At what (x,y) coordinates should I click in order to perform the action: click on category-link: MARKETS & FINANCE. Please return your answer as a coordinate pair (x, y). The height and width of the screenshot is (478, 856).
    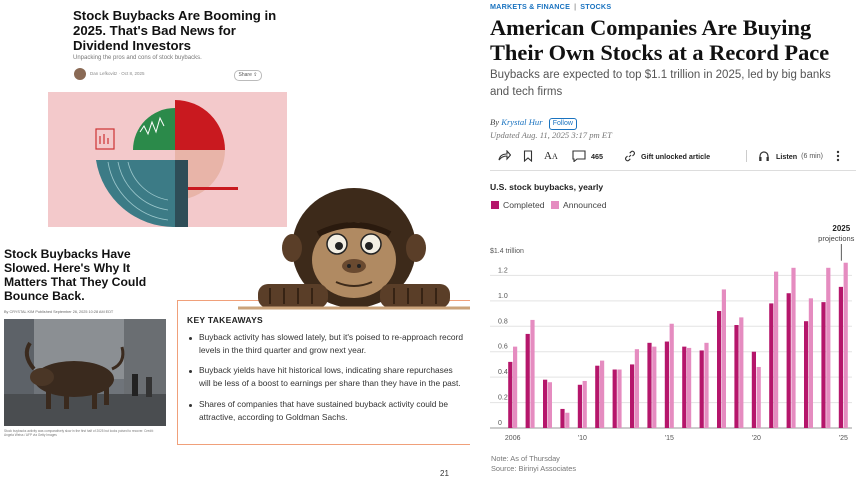
    Looking at the image, I should click on (530, 6).